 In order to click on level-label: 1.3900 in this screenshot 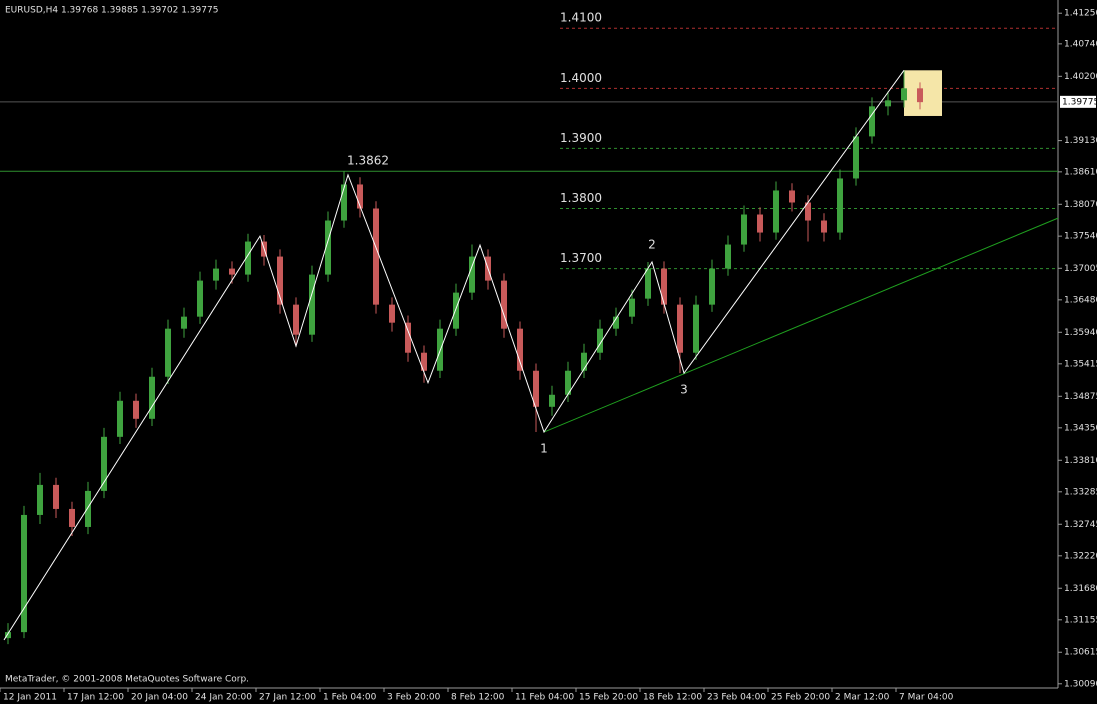, I will do `click(581, 138)`.